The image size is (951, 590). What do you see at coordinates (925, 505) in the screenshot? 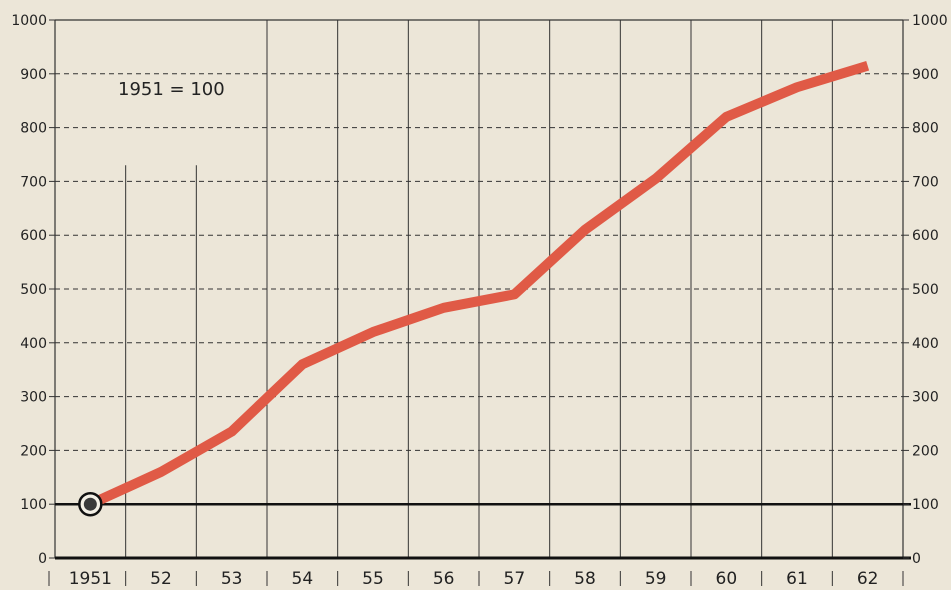
I see `y-tick-label-right: 100` at bounding box center [925, 505].